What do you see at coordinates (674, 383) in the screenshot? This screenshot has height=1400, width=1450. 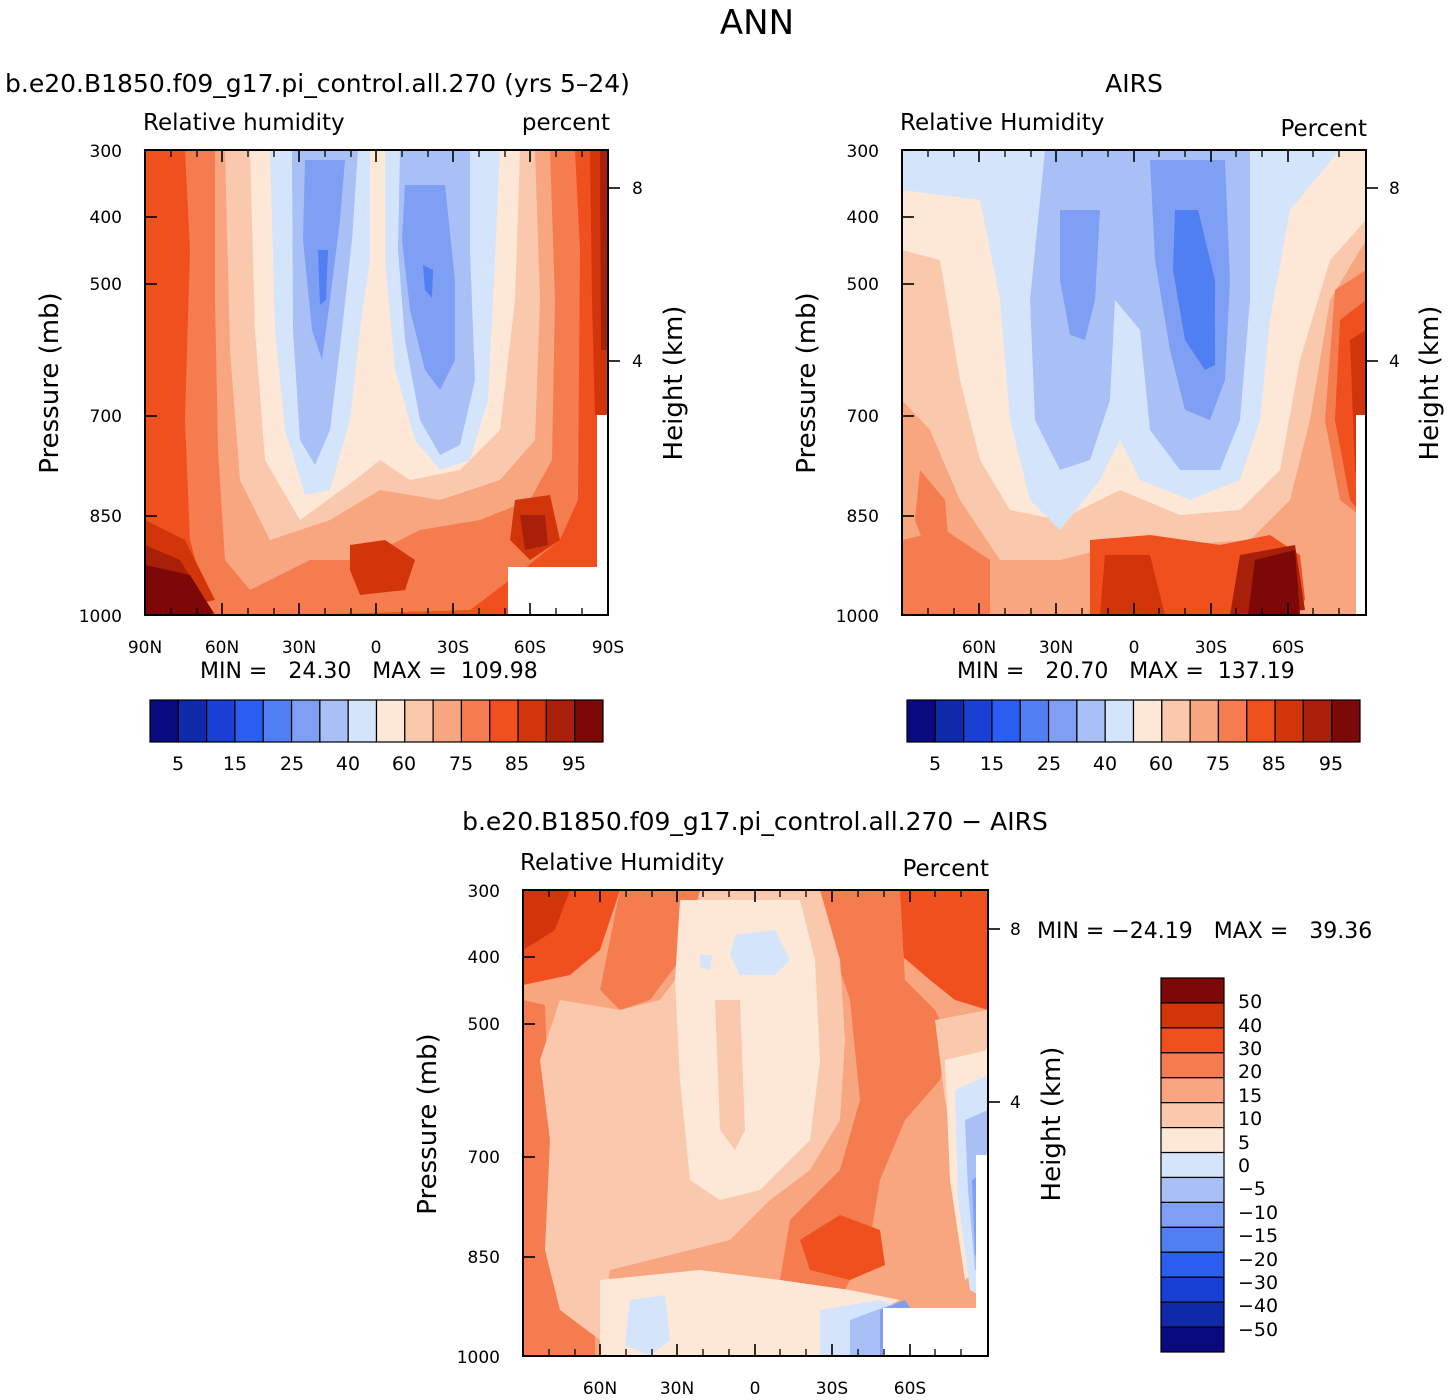 I see `panel-model-ylabel-right: Height (km)` at bounding box center [674, 383].